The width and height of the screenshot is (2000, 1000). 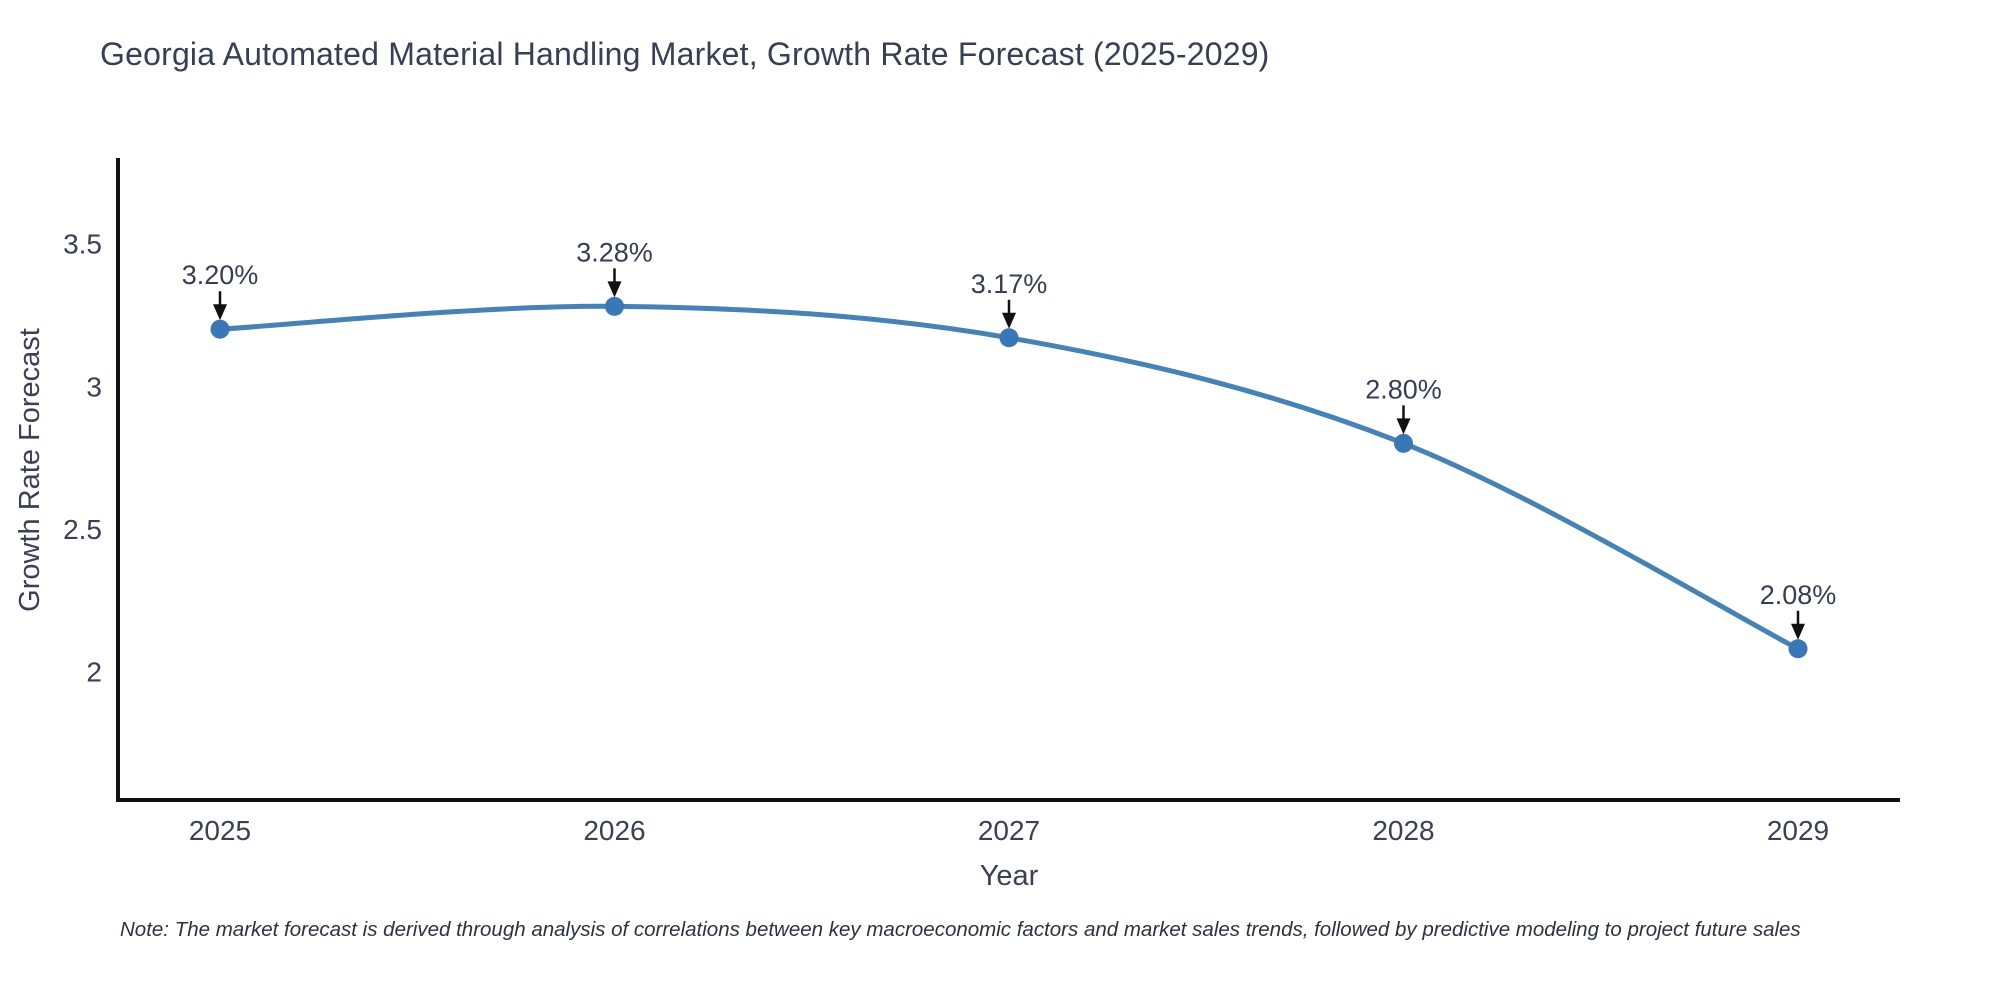 What do you see at coordinates (30, 470) in the screenshot?
I see `y-axis-title: Growth Rate Forecast` at bounding box center [30, 470].